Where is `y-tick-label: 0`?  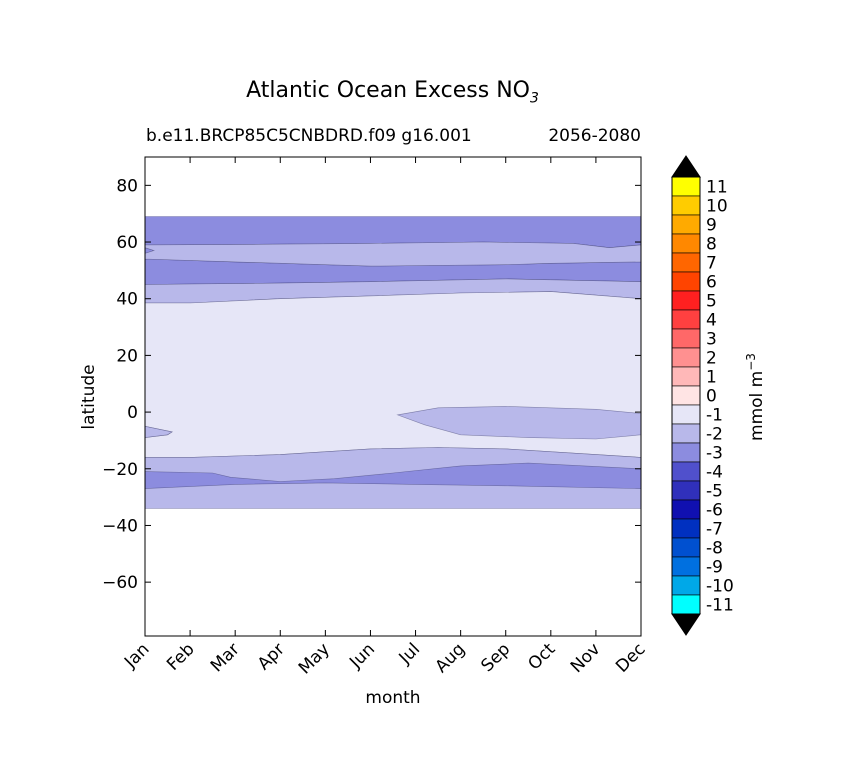 y-tick-label: 0 is located at coordinates (132, 413).